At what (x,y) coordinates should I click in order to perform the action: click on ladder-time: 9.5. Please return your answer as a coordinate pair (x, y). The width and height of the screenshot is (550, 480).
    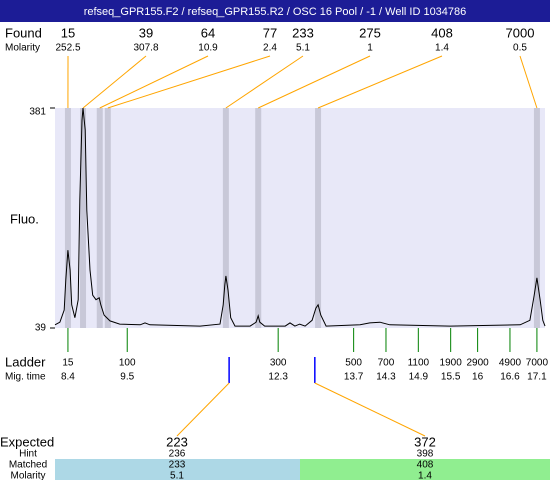
    Looking at the image, I should click on (127, 377).